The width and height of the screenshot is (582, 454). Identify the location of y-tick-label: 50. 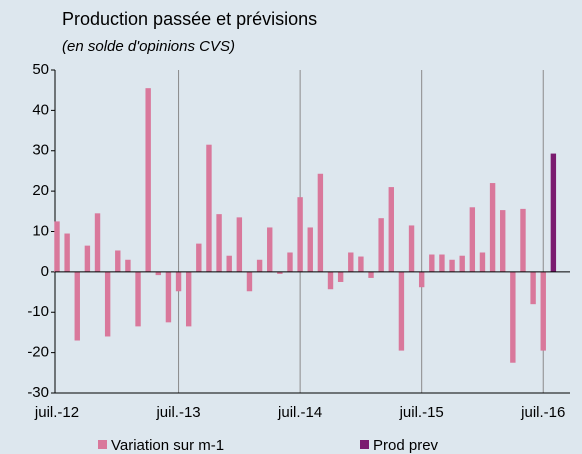
(40, 69).